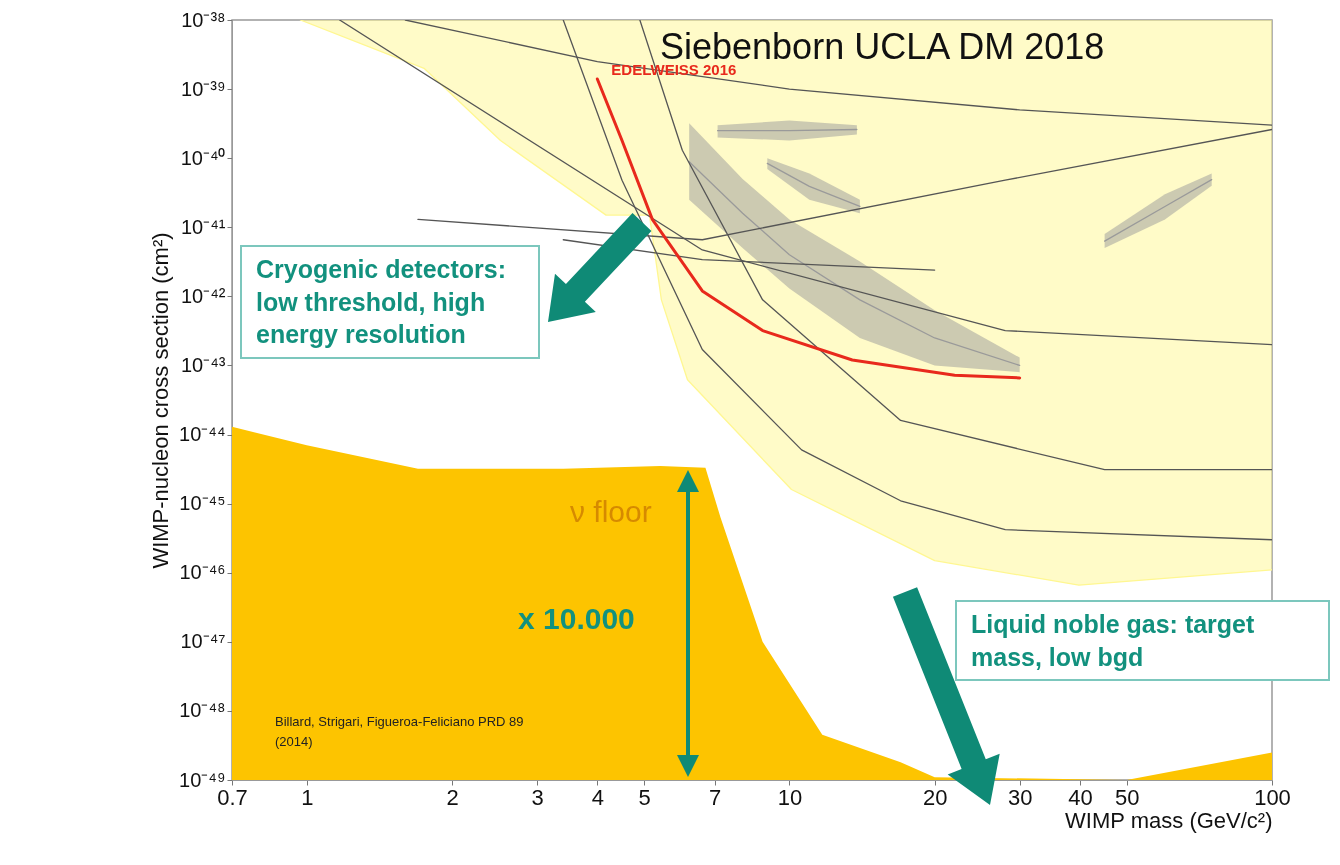  I want to click on y-tick-label: 10⁻⁴⁶, so click(202, 572).